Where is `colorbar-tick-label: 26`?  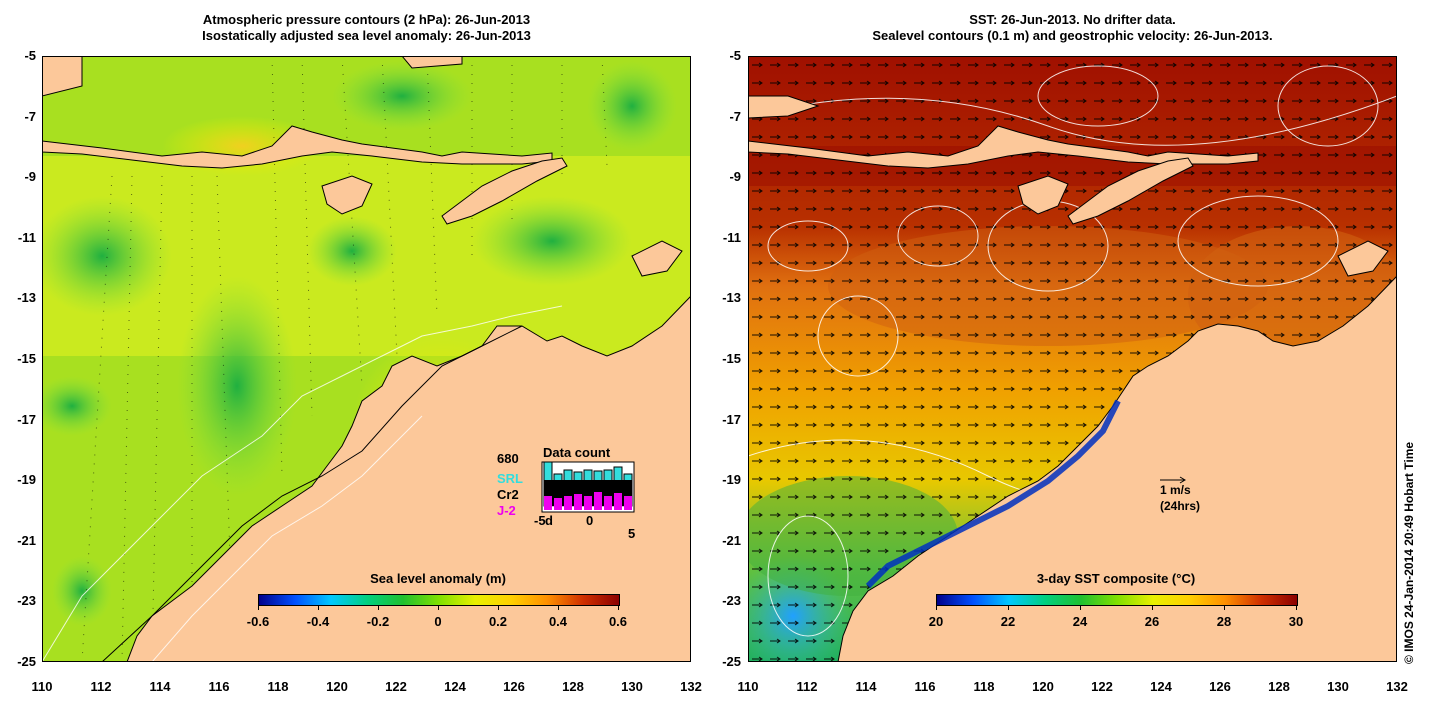 colorbar-tick-label: 26 is located at coordinates (1152, 621).